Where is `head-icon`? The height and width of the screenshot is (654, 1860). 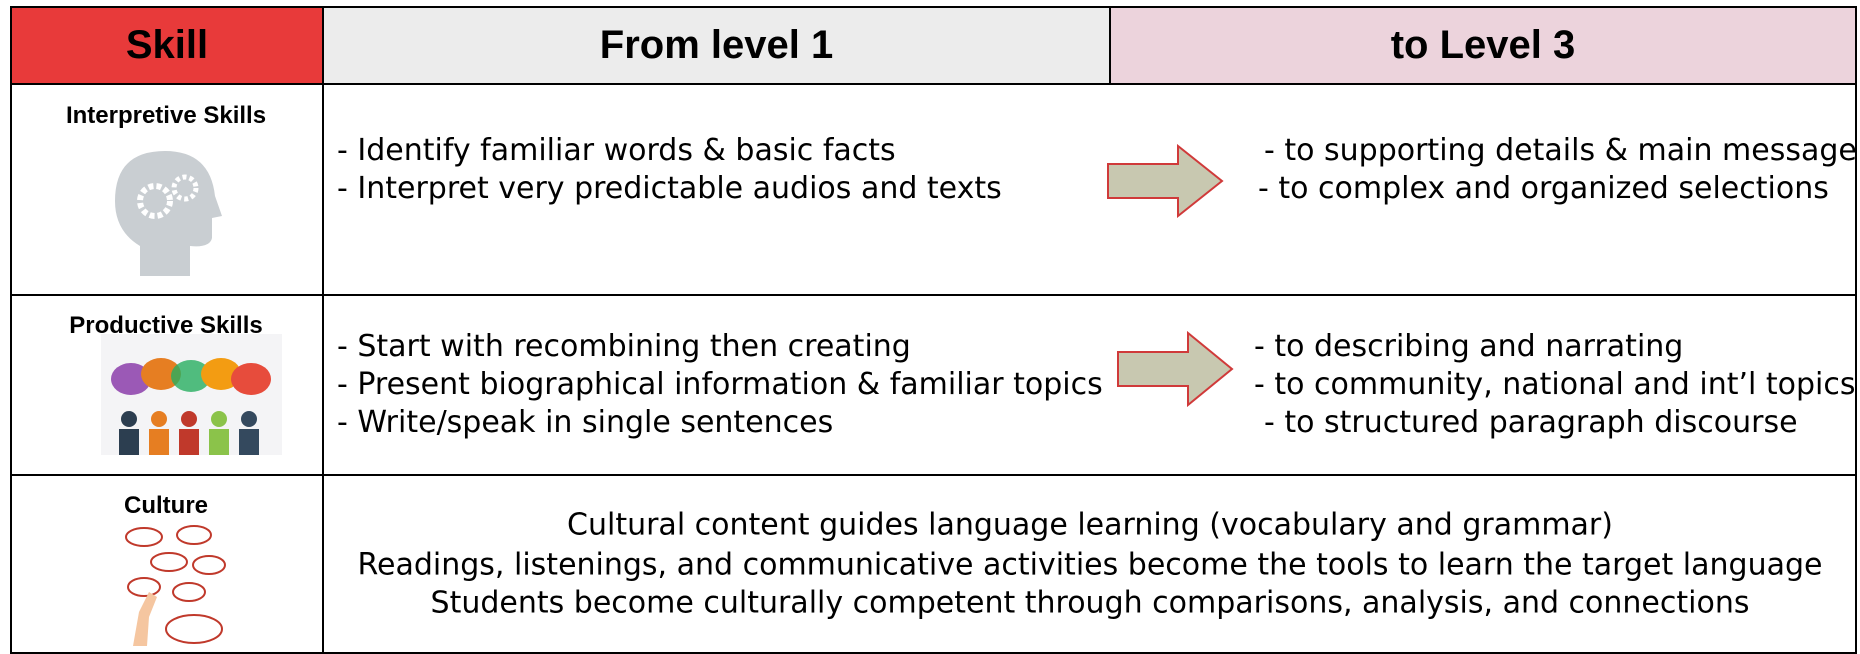 head-icon is located at coordinates (168, 213).